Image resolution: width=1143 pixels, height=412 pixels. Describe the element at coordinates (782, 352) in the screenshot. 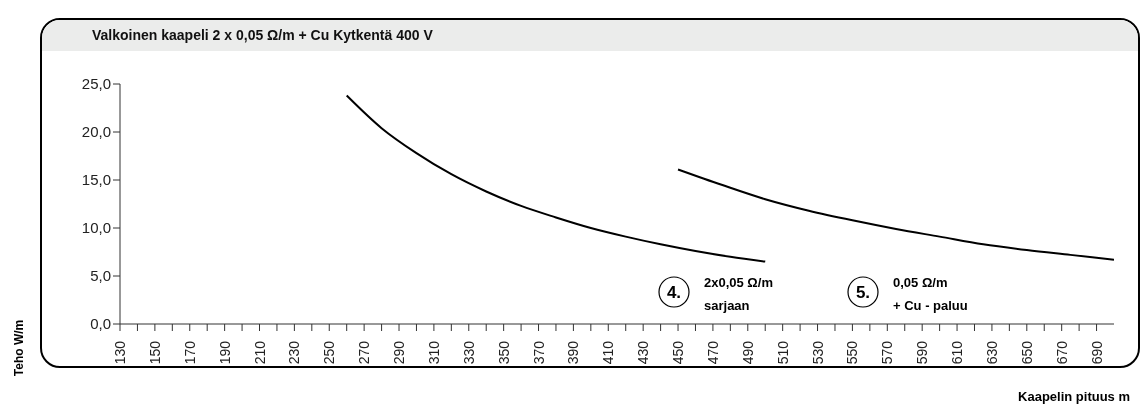

I see `x-tick-label: 510` at that location.